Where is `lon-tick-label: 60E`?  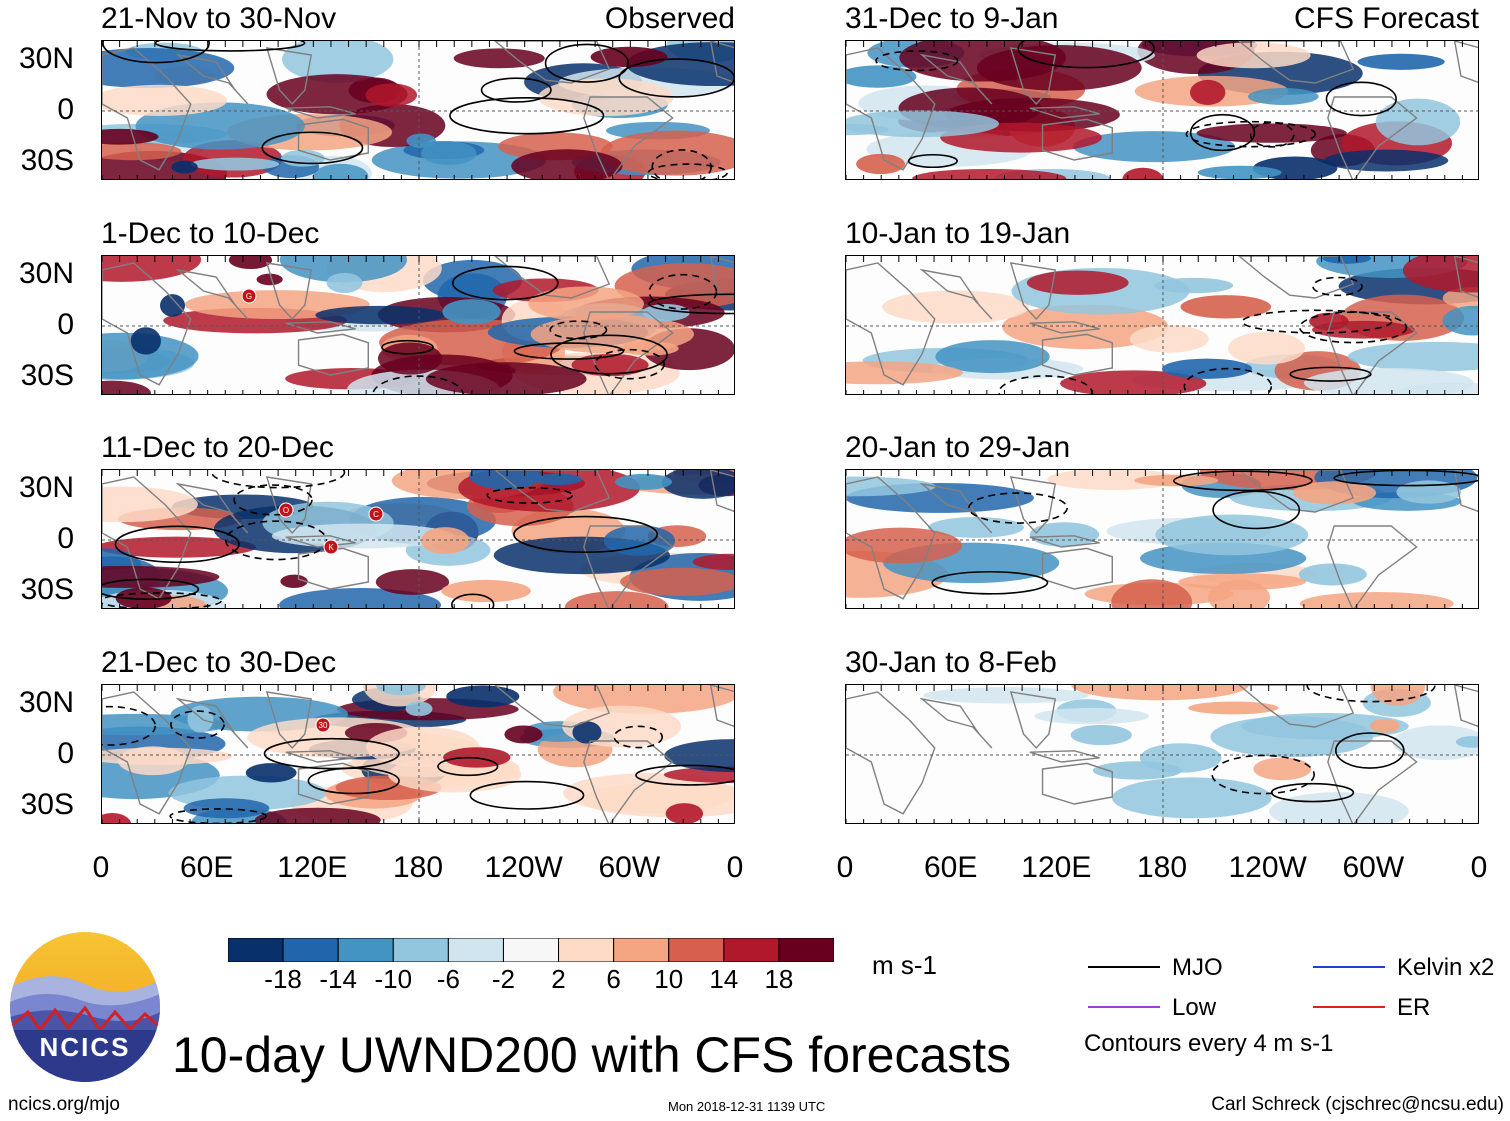 lon-tick-label: 60E is located at coordinates (950, 867).